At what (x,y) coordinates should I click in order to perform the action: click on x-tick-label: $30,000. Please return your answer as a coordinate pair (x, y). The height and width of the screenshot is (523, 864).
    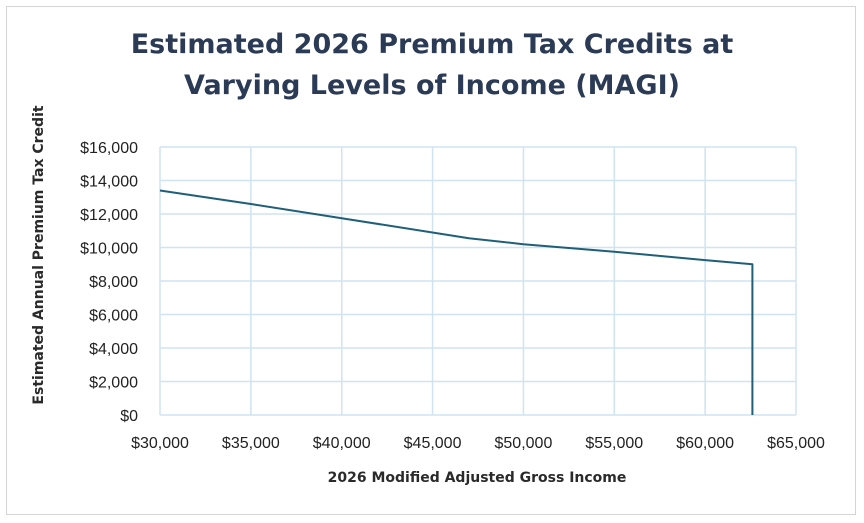
    Looking at the image, I should click on (160, 443).